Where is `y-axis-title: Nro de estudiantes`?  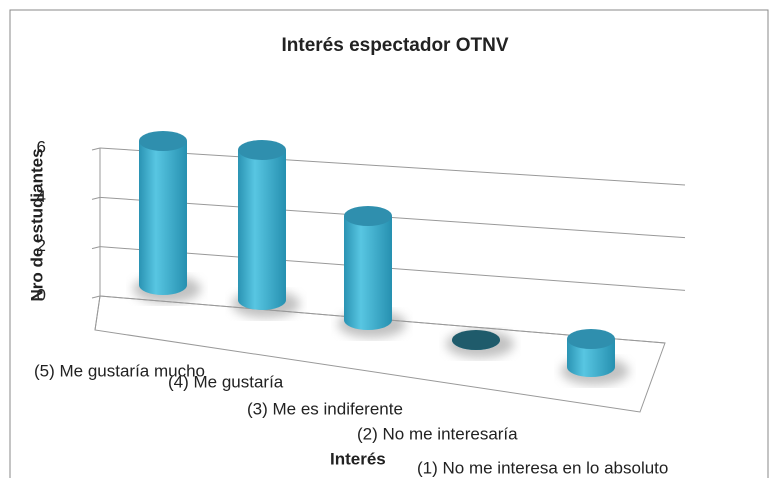 y-axis-title: Nro de estudiantes is located at coordinates (36, 224).